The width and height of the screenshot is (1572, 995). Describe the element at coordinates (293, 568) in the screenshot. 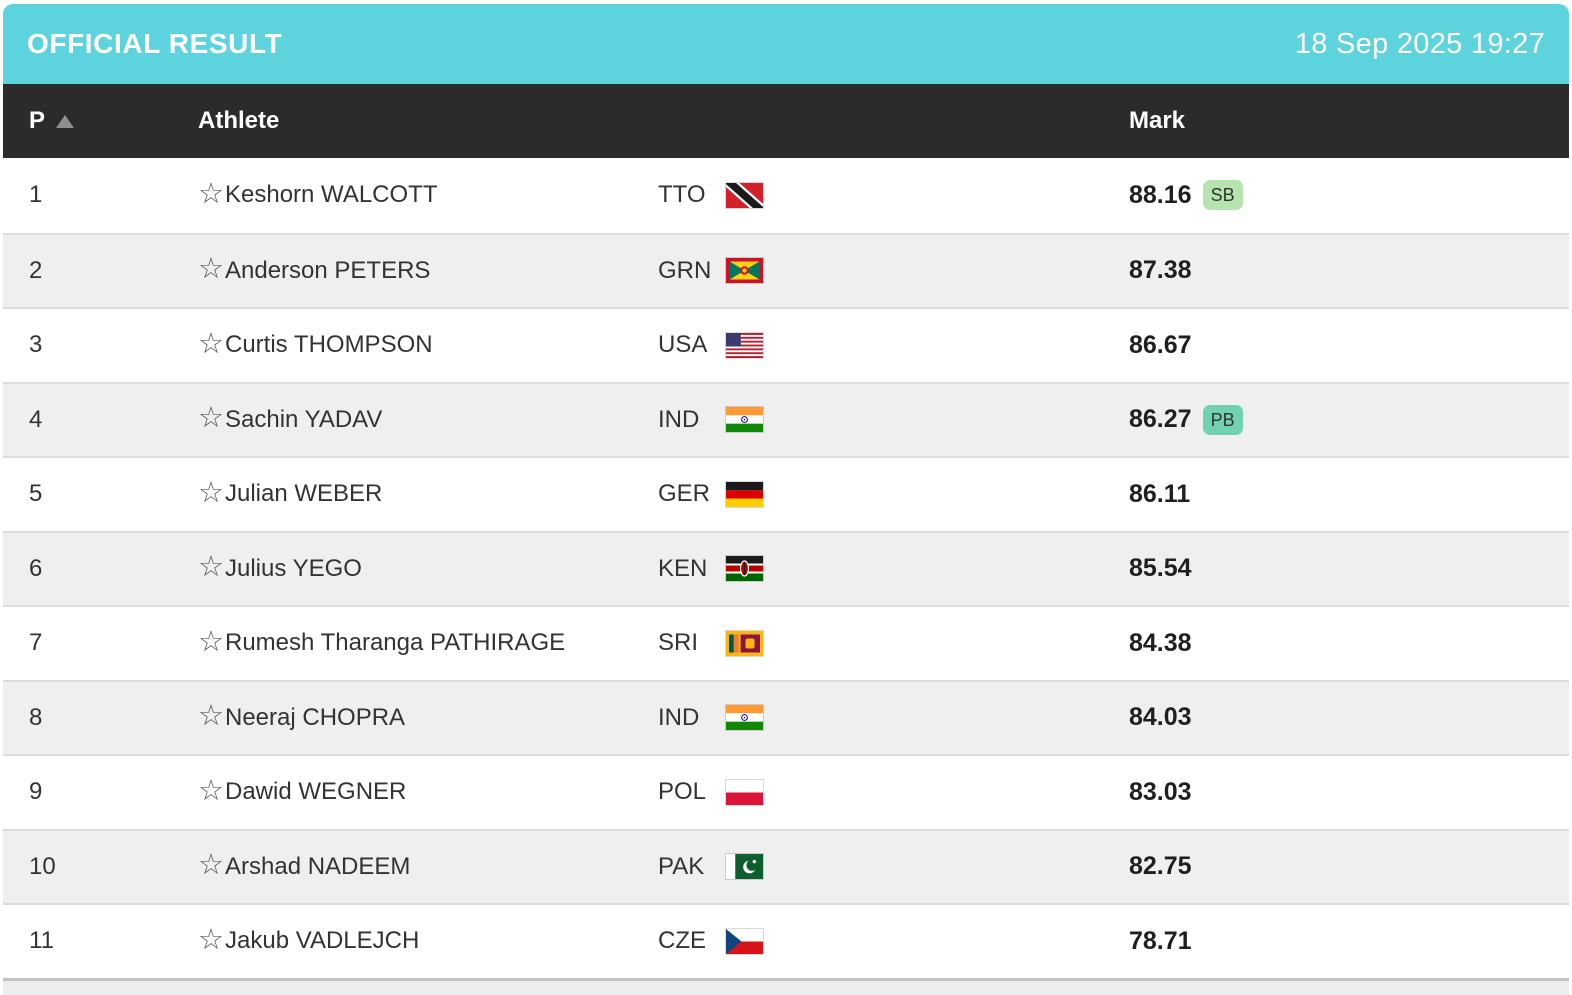

I see `athlete-name-link: Julius YEGO` at that location.